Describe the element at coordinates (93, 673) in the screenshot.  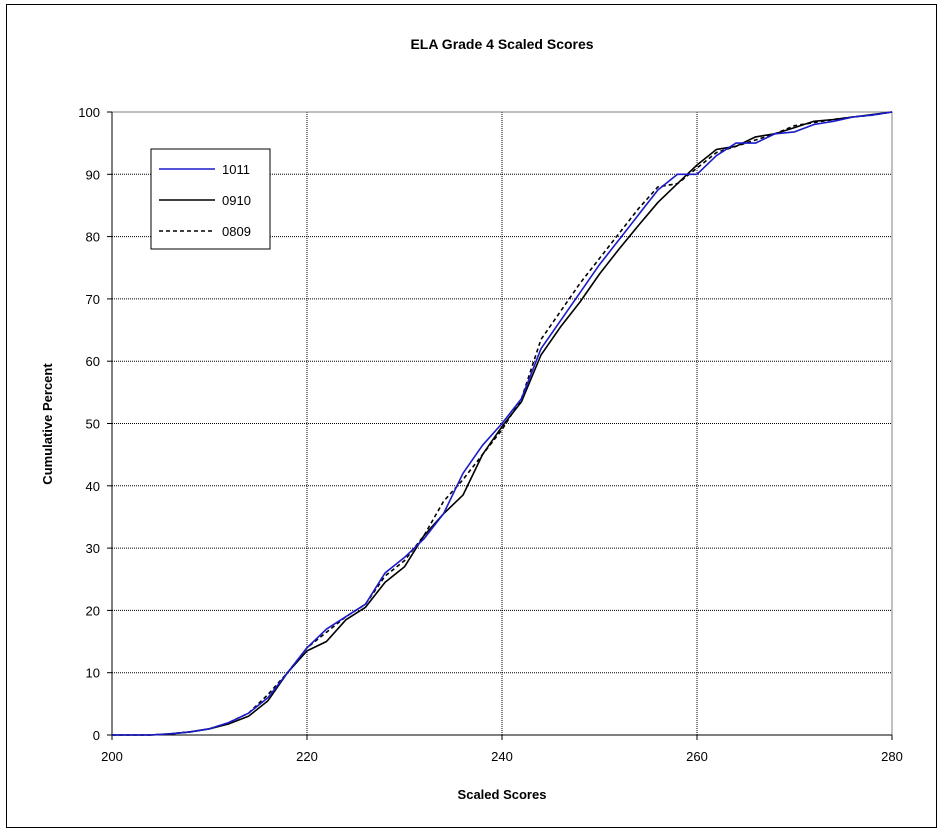
I see `y-tick-label: 10` at that location.